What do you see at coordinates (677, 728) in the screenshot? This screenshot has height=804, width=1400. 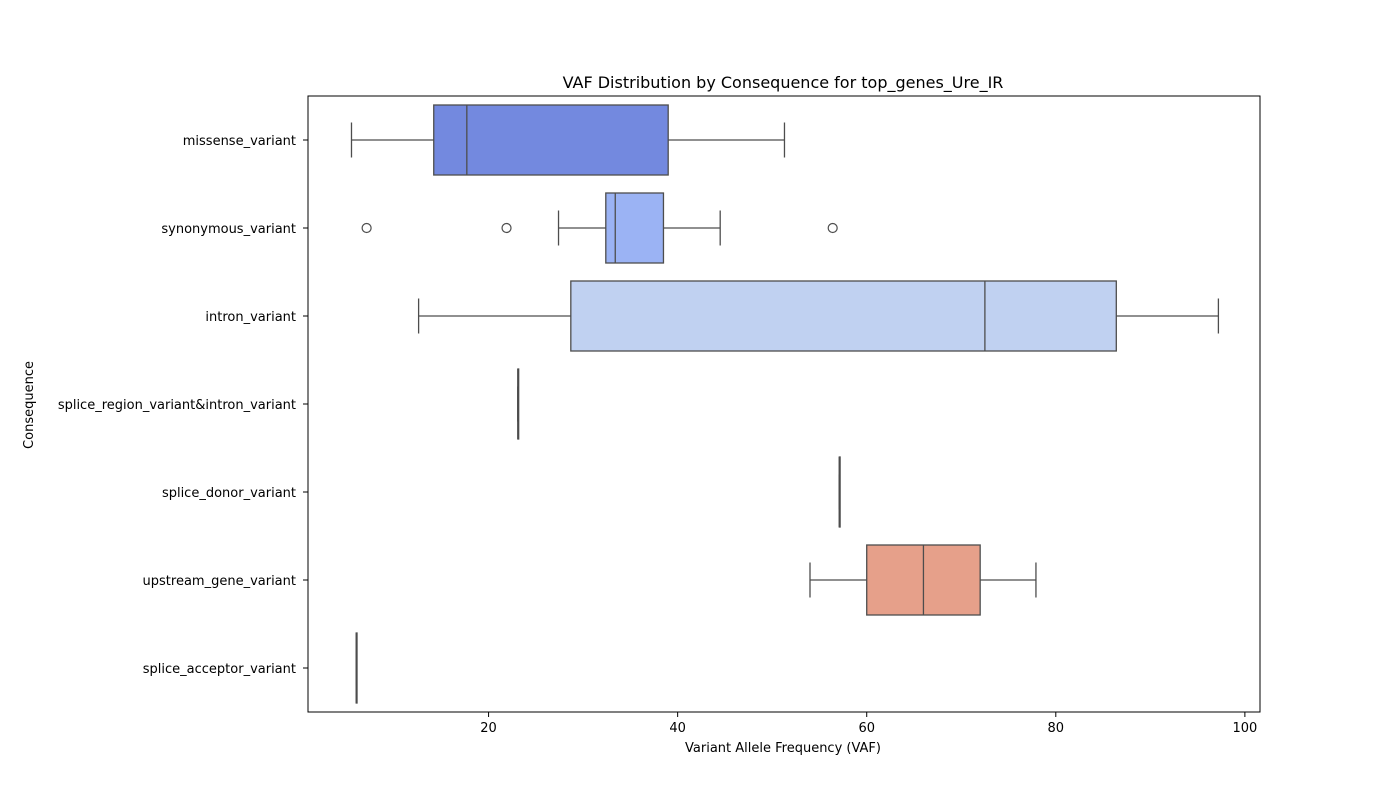 I see `x-tick-label: 40` at bounding box center [677, 728].